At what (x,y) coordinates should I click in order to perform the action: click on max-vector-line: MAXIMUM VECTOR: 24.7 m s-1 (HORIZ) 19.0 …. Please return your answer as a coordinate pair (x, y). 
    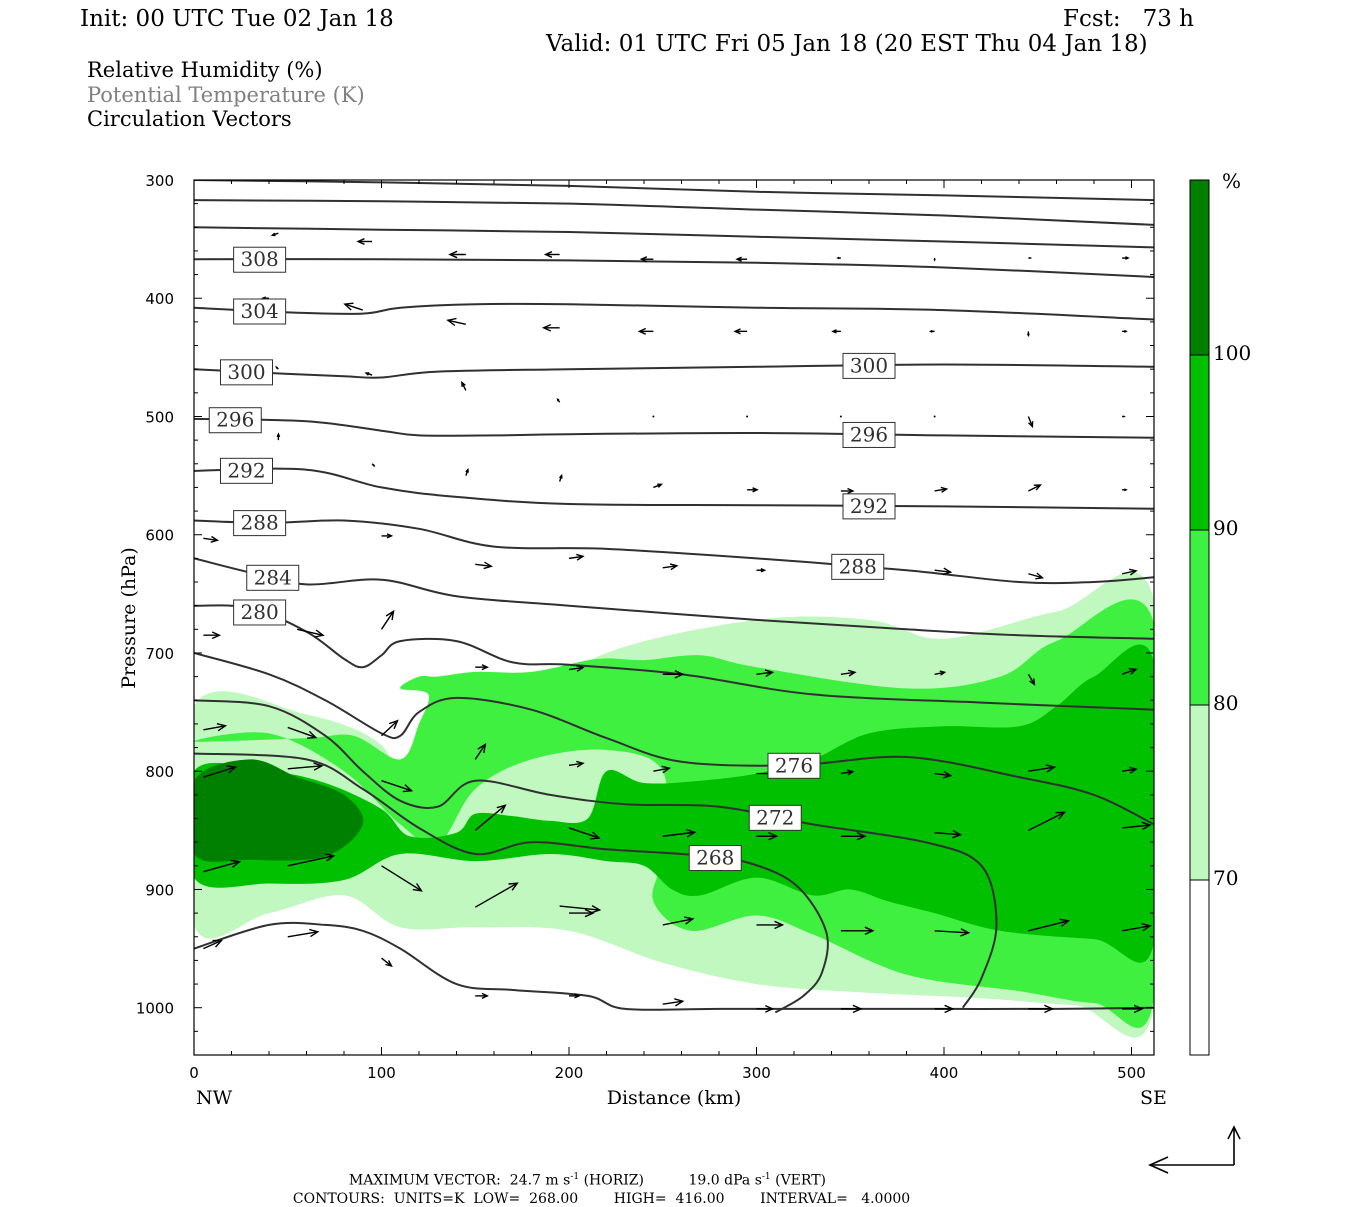
    Looking at the image, I should click on (583, 1173).